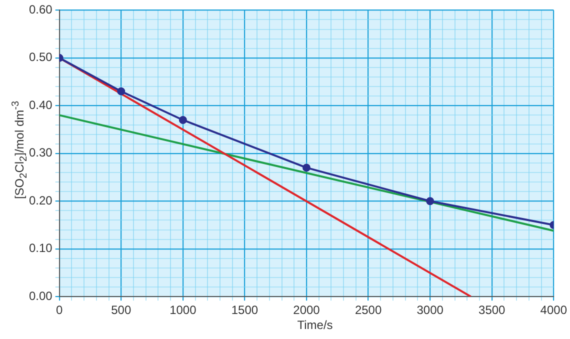 The image size is (570, 339). What do you see at coordinates (40, 57) in the screenshot?
I see `y-tick-label: 0.50` at bounding box center [40, 57].